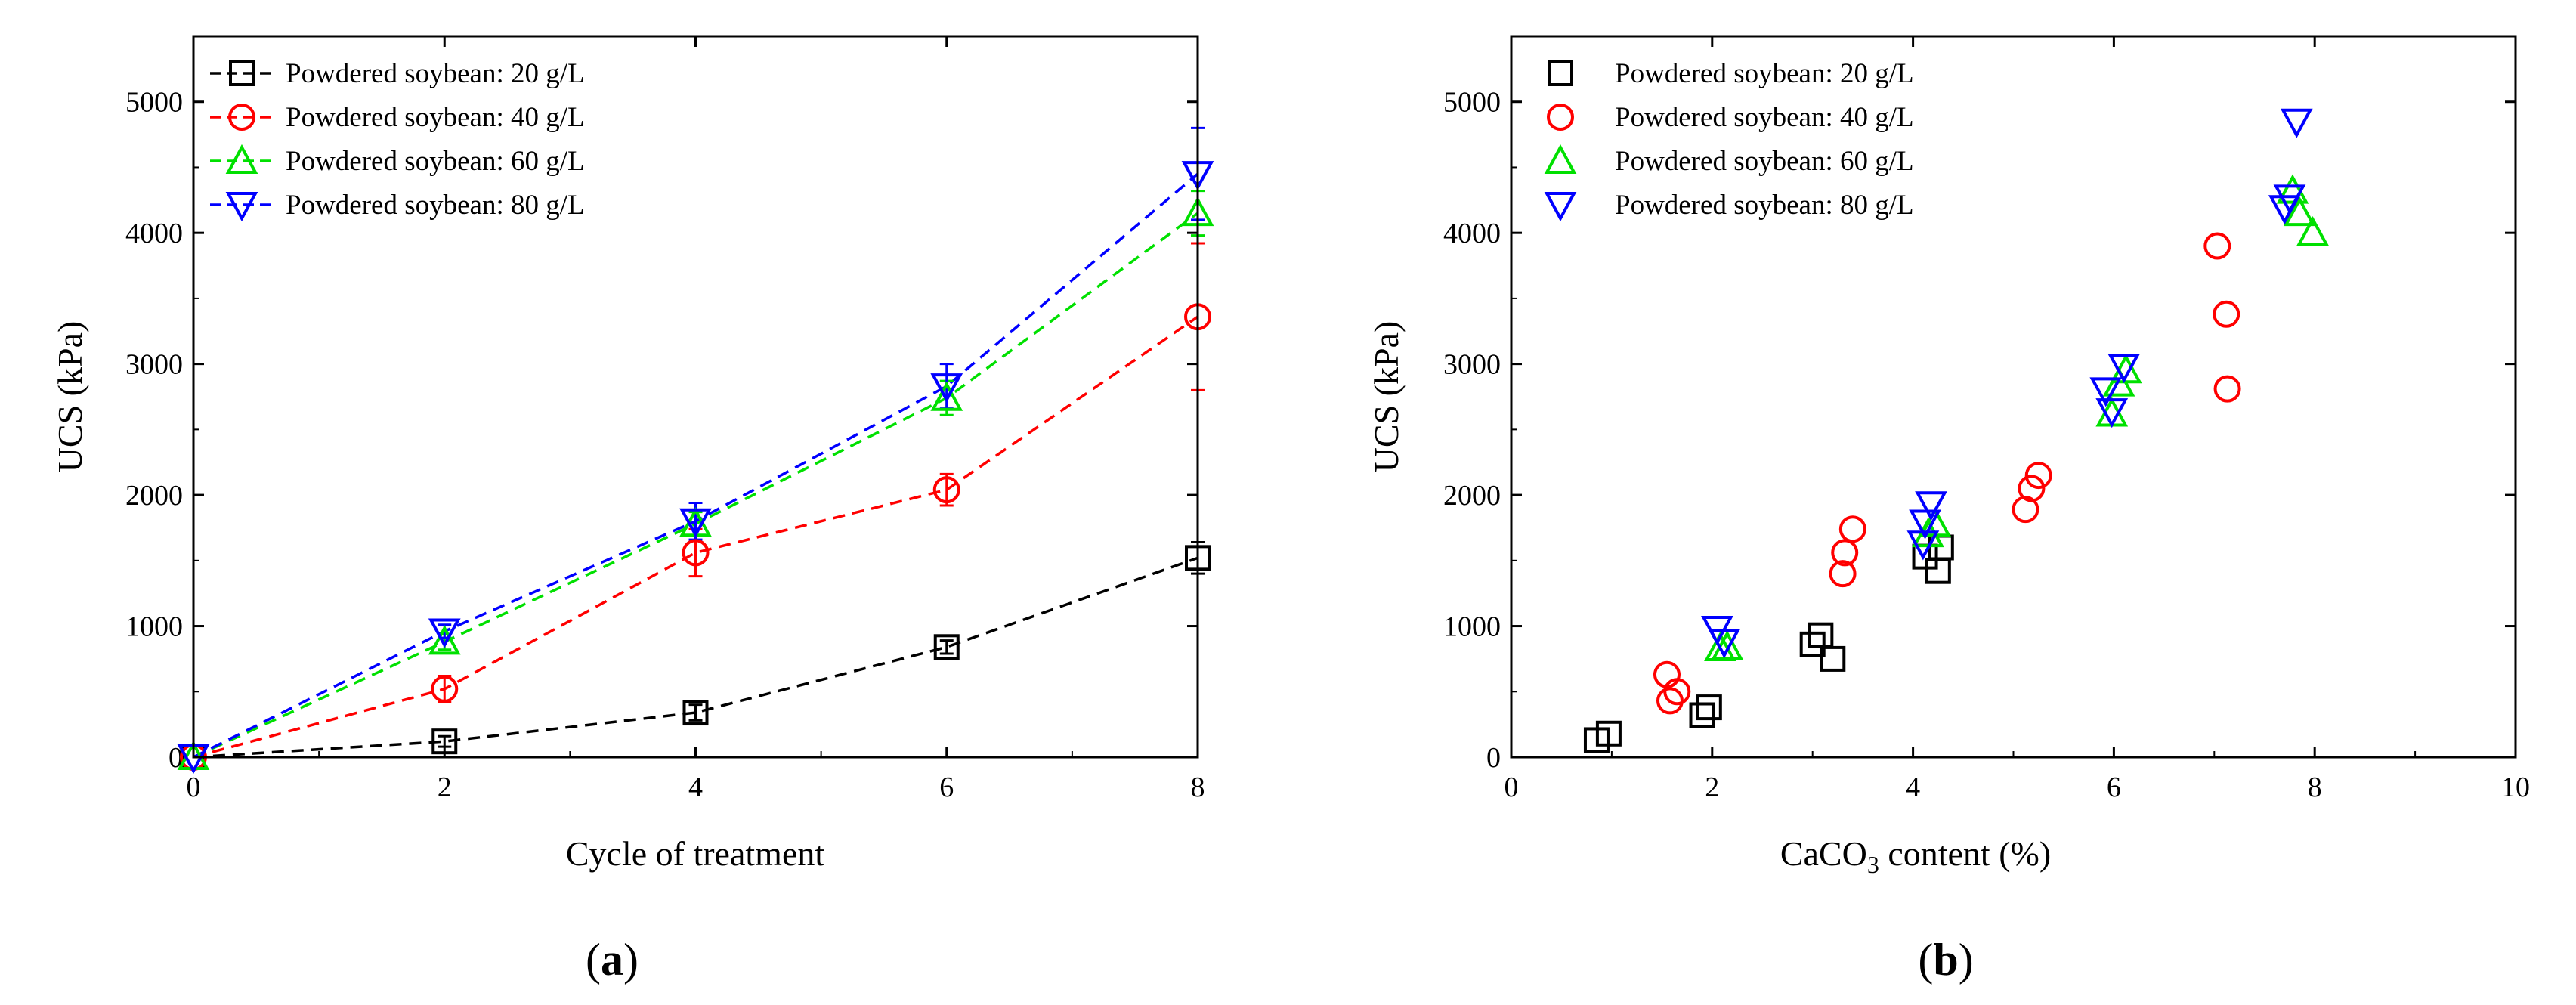  I want to click on panel-b-ytick-label: 5000, so click(1472, 103).